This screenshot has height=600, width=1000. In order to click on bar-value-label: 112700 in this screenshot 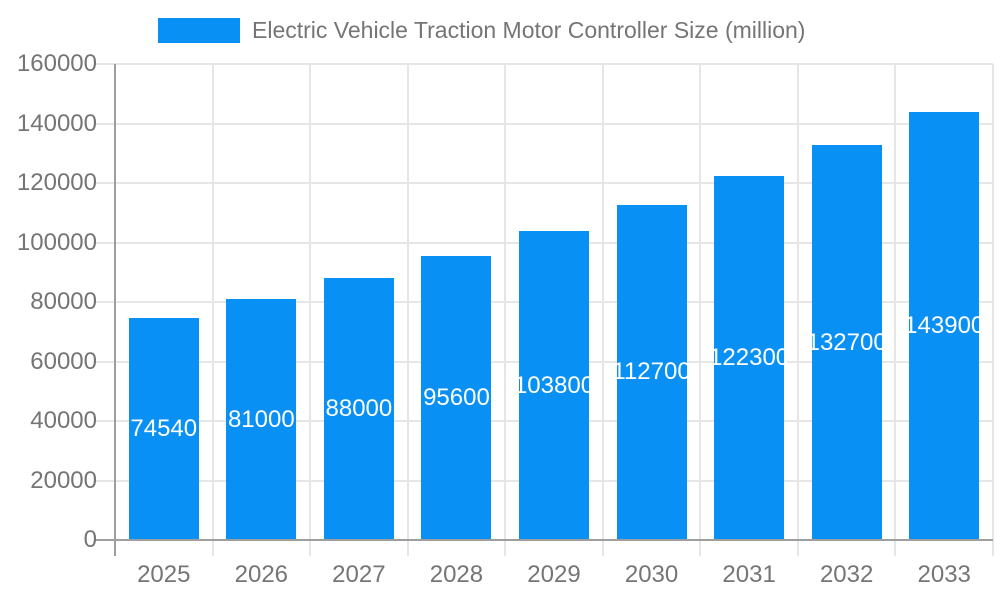, I will do `click(651, 372)`.